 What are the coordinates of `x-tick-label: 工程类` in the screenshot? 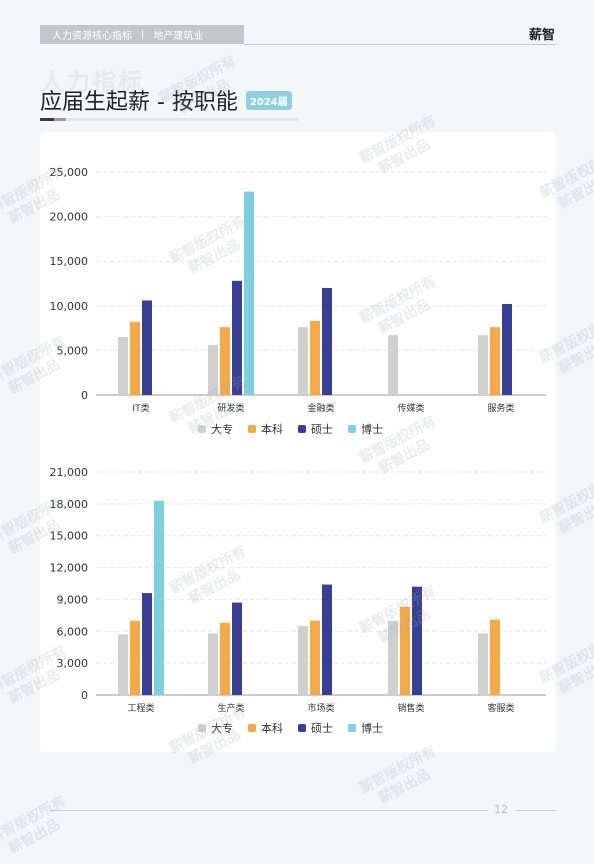 It's located at (140, 708).